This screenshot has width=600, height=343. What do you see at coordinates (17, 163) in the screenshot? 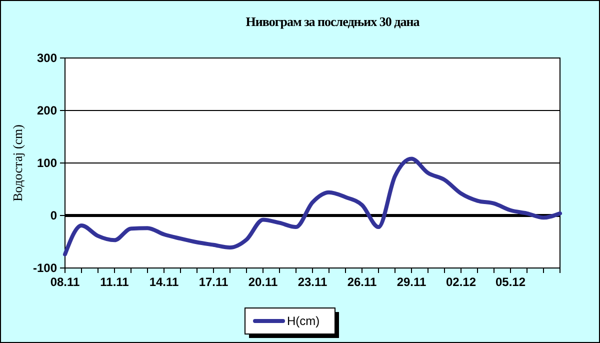
I see `y-axis-title: Водостај (cm)` at bounding box center [17, 163].